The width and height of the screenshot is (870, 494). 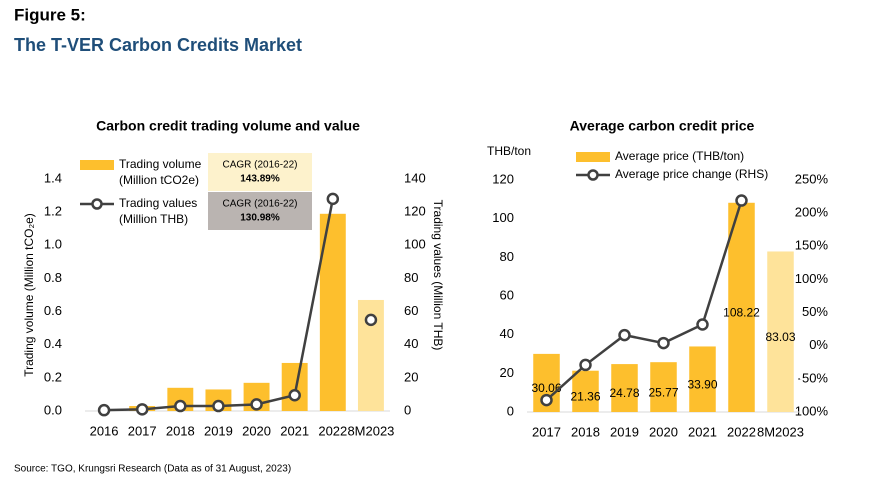 What do you see at coordinates (415, 211) in the screenshot?
I see `y2-tick-label: 120` at bounding box center [415, 211].